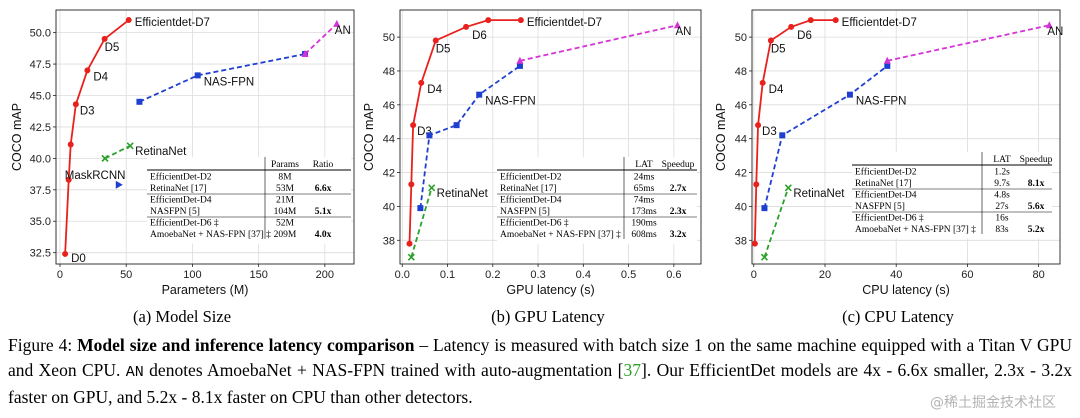  What do you see at coordinates (628, 275) in the screenshot?
I see `x-tick-label: 0.5` at bounding box center [628, 275].